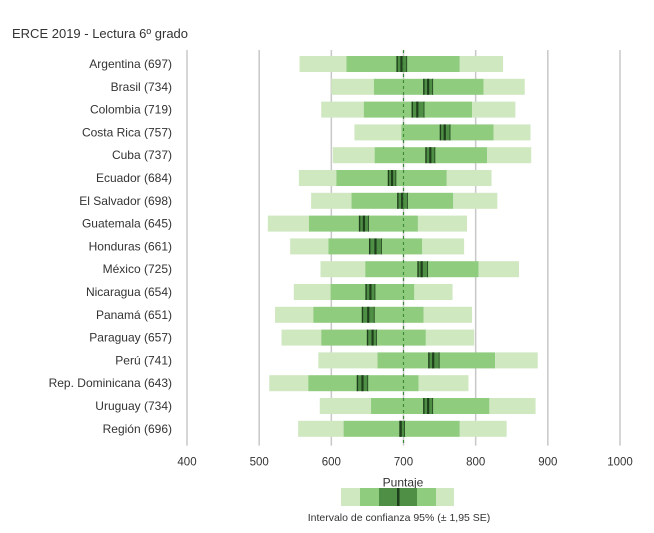  What do you see at coordinates (269, 292) in the screenshot?
I see `row-10: Nicaragua (654)` at bounding box center [269, 292].